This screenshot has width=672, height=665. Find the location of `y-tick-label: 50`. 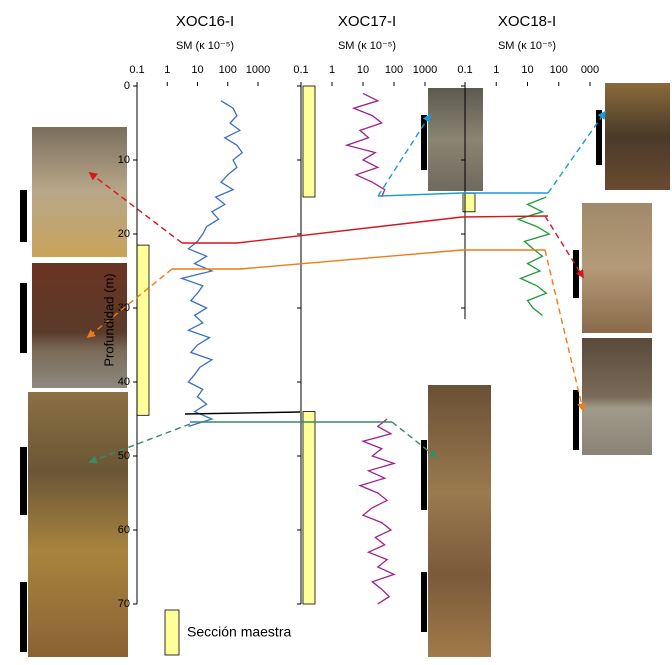

y-tick-label: 50 is located at coordinates (124, 456).